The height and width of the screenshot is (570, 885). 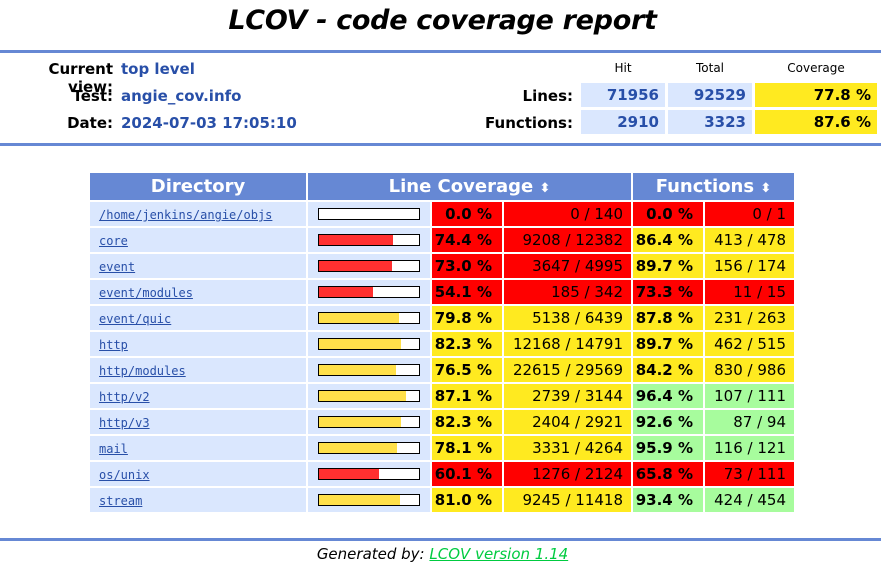 What do you see at coordinates (121, 501) in the screenshot?
I see `directory-link: stream` at bounding box center [121, 501].